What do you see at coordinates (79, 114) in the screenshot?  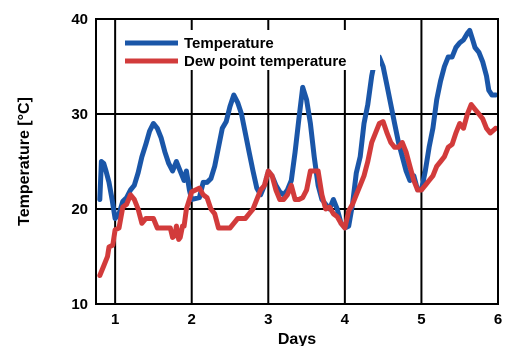 I see `y-tick-label-30: 30` at bounding box center [79, 114].